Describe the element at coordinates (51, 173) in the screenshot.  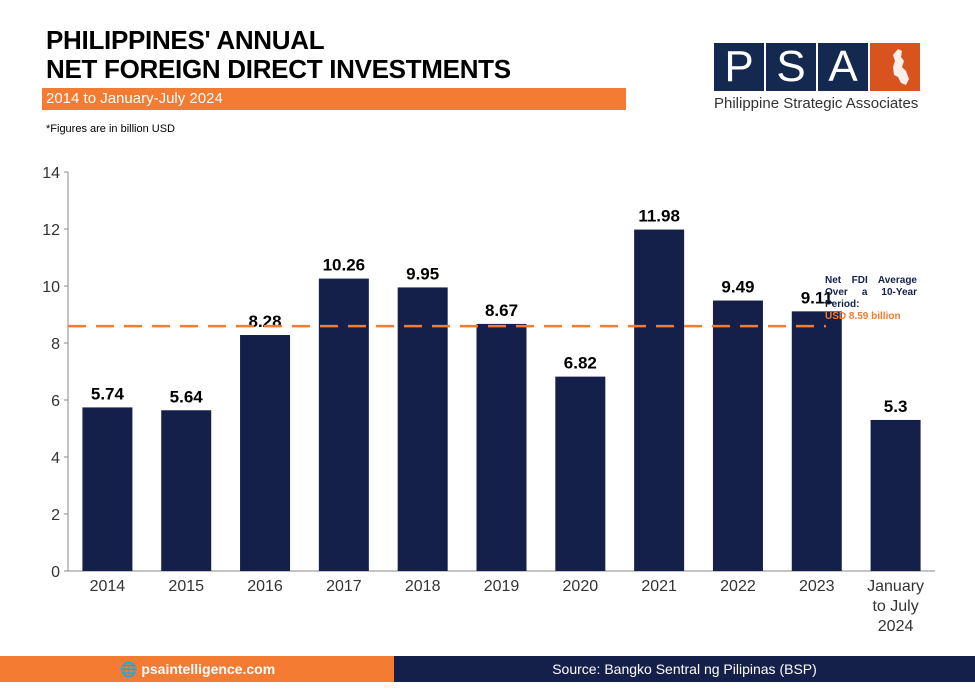
I see `y-tick-label: 14` at that location.